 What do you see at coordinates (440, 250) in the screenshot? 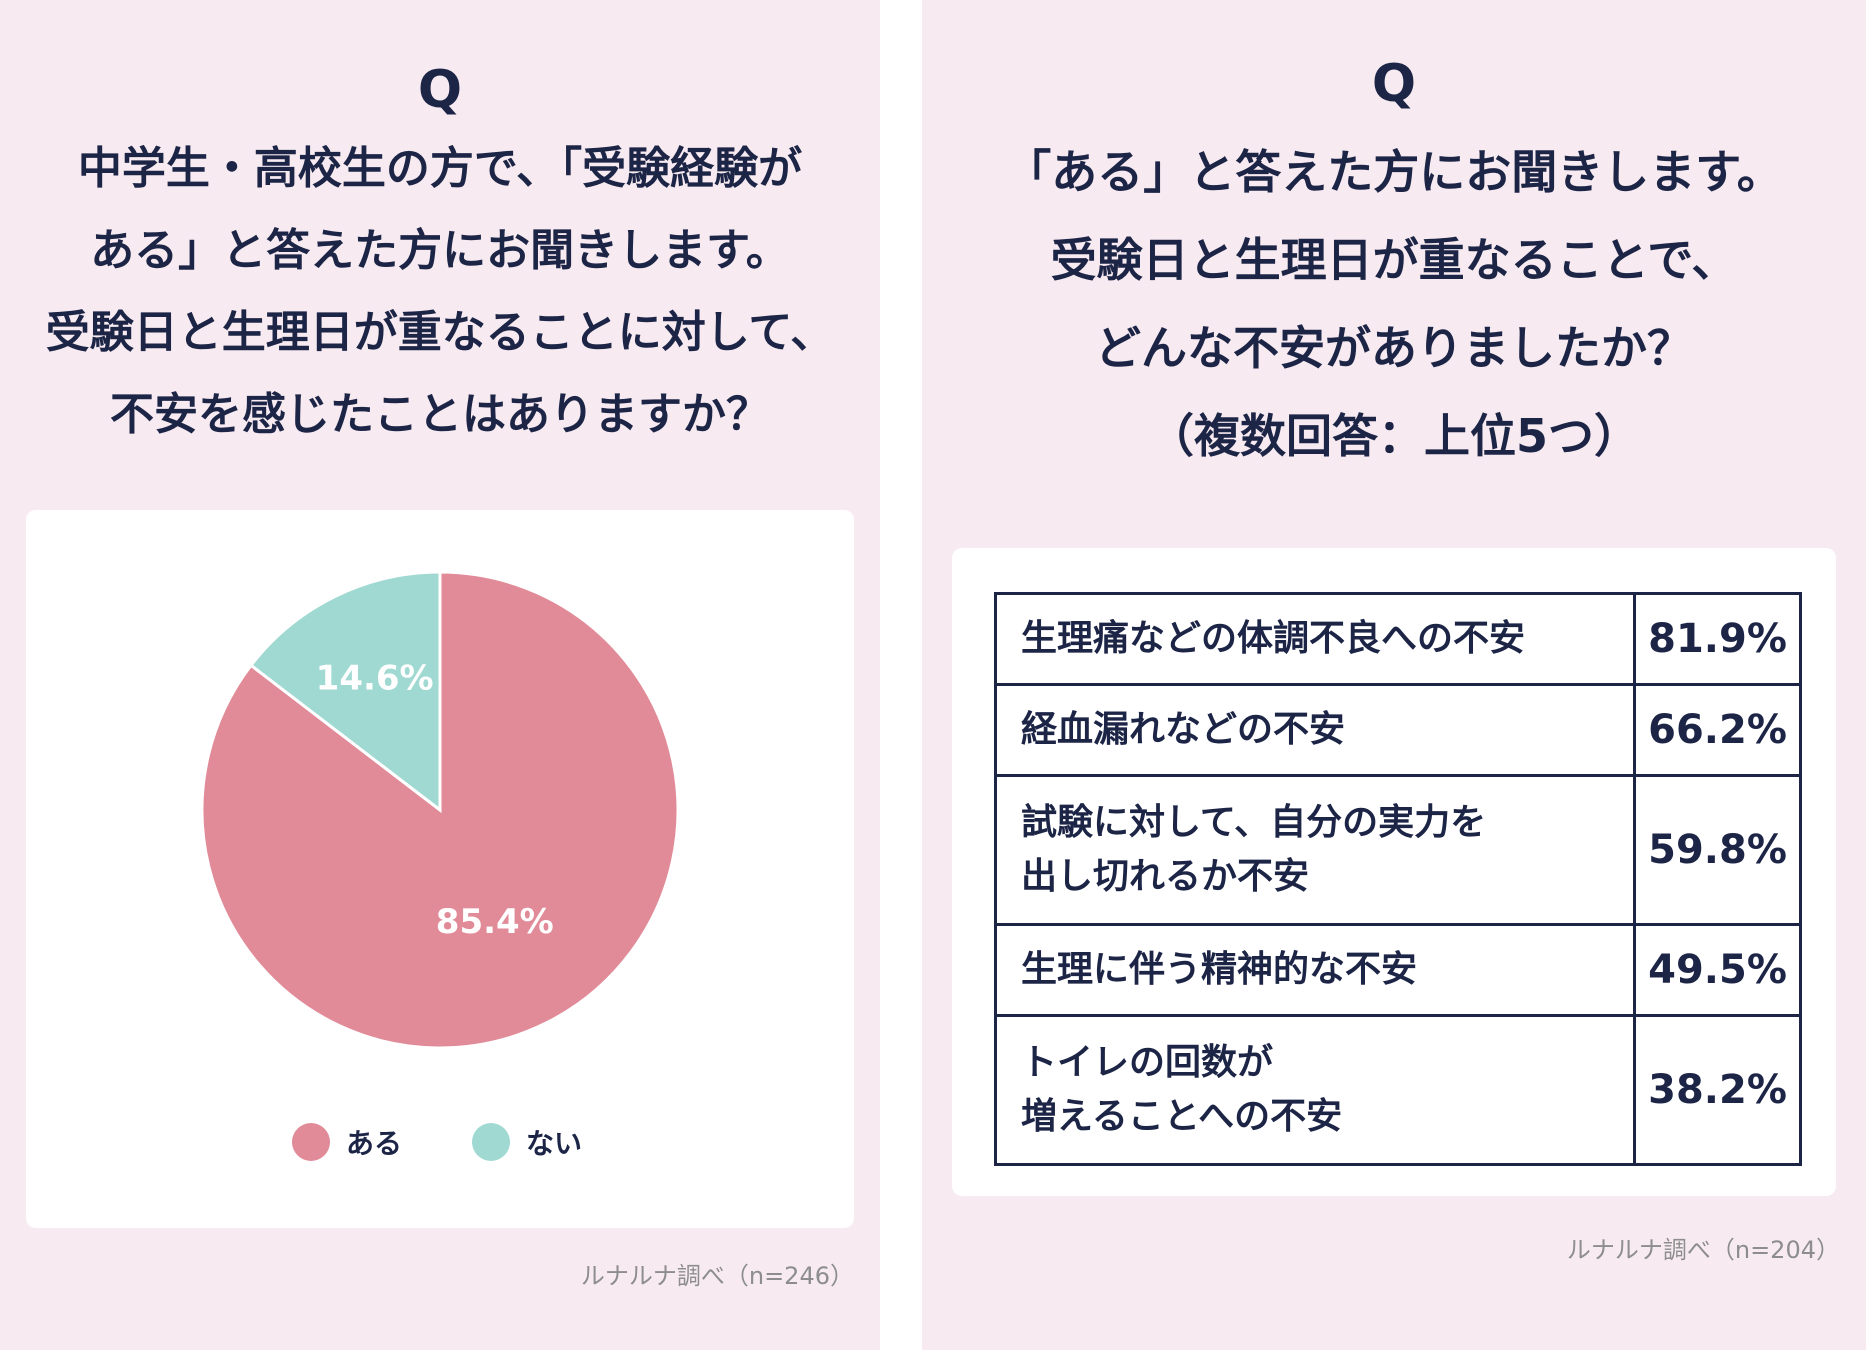
I see `question-line: ある」と答えた方にお聞きします。` at bounding box center [440, 250].